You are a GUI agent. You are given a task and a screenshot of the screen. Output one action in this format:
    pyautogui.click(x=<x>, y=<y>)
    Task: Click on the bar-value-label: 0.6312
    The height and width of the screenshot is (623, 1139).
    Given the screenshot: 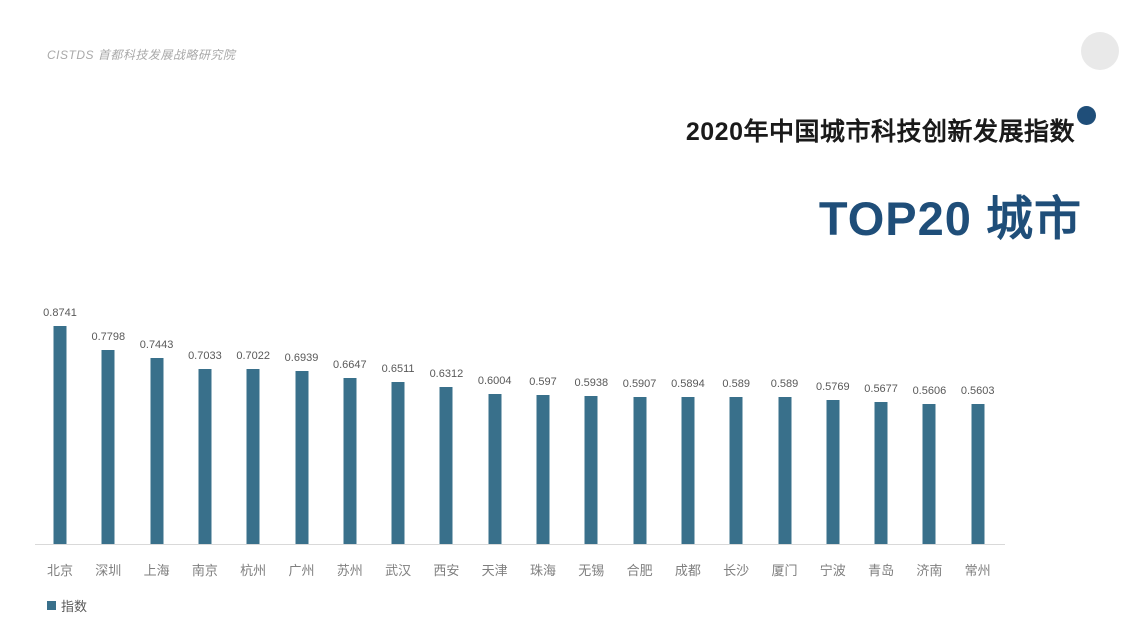 What is the action you would take?
    pyautogui.click(x=446, y=374)
    